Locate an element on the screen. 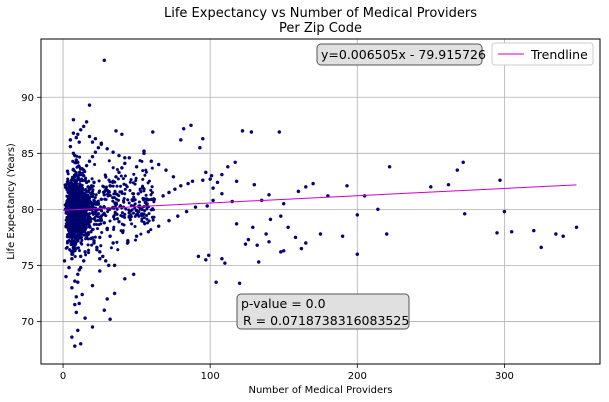 The height and width of the screenshot is (402, 609). equation-box is located at coordinates (399, 54).